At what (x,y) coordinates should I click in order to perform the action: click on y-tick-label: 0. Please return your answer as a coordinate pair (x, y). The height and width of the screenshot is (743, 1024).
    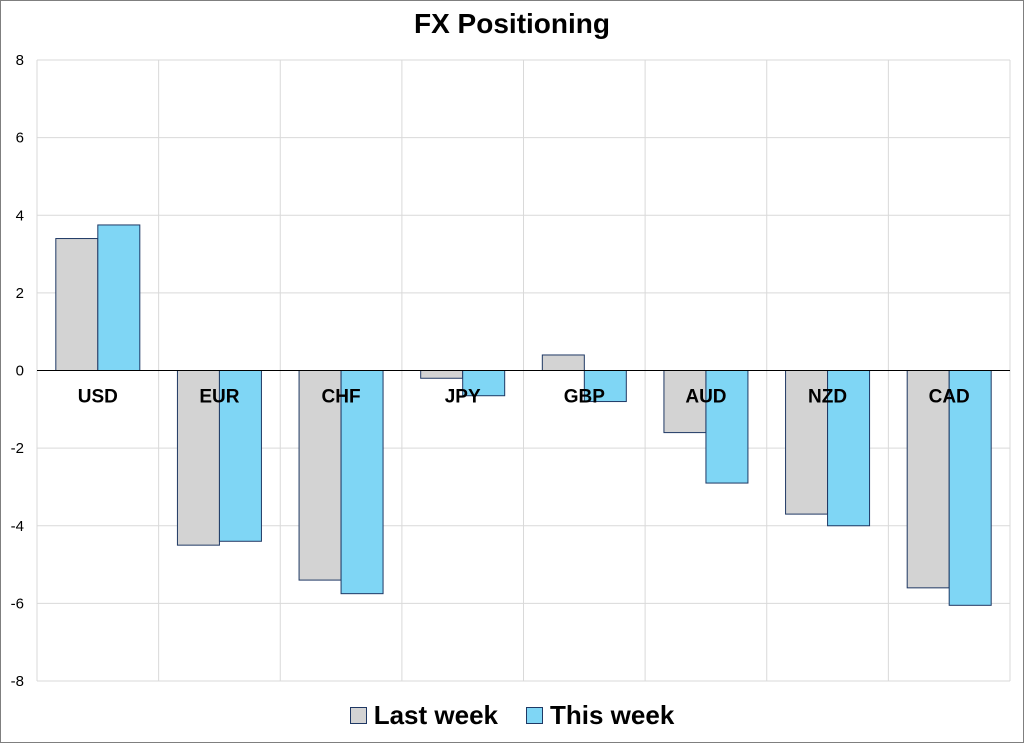
    Looking at the image, I should click on (20, 371).